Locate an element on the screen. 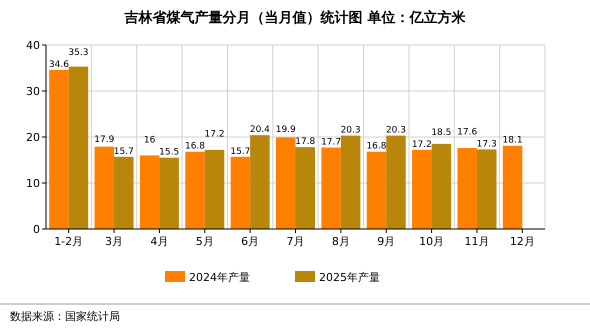 The image size is (590, 330). x-tick-label: 4月 is located at coordinates (159, 241).